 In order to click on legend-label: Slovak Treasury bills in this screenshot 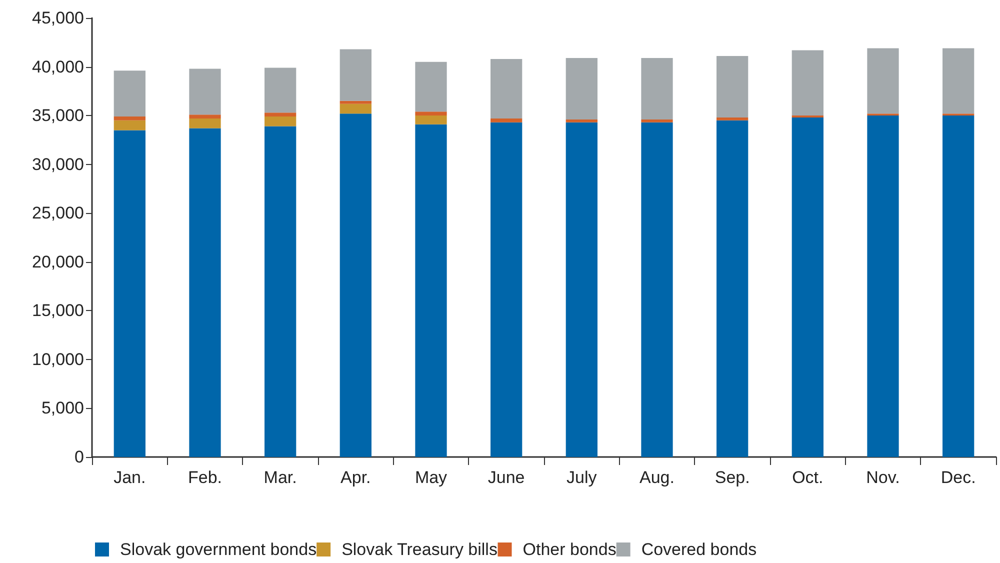, I will do `click(420, 549)`.